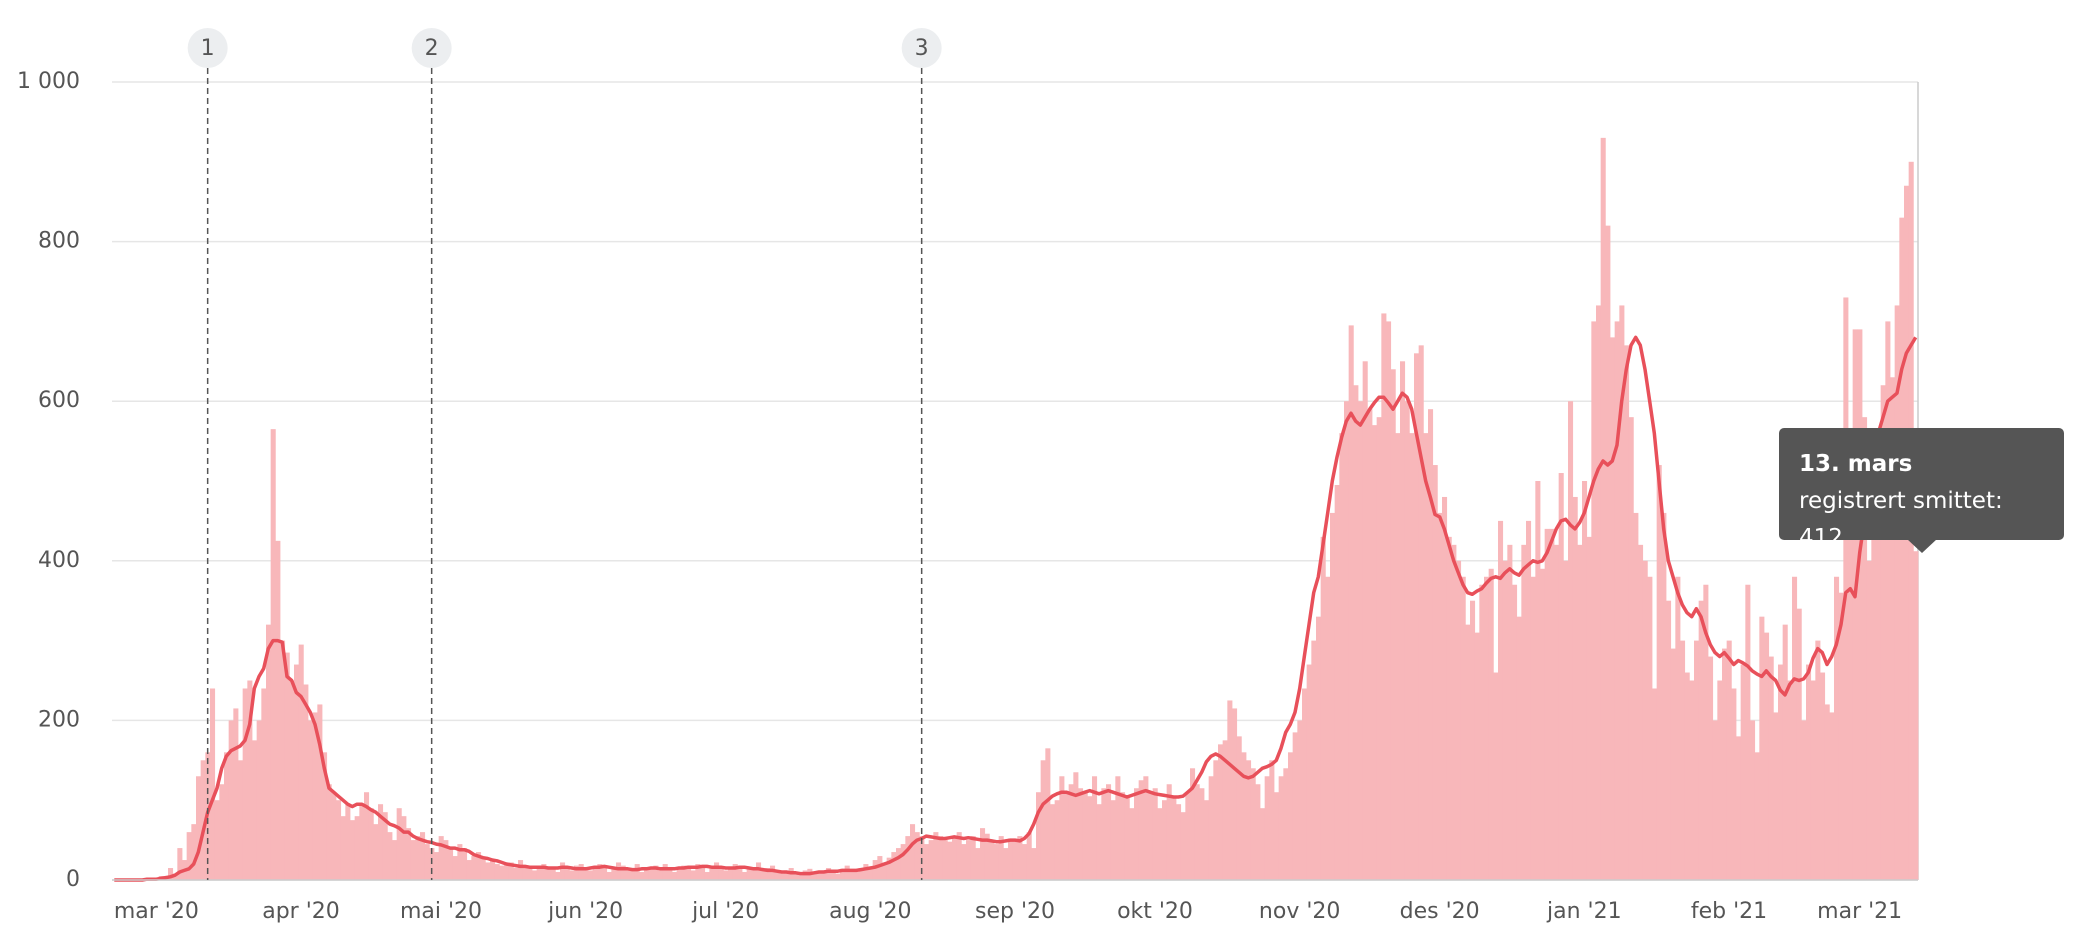 This screenshot has height=948, width=2092. I want to click on tooltip: 13. mars registrert smittet: 412, so click(1921, 489).